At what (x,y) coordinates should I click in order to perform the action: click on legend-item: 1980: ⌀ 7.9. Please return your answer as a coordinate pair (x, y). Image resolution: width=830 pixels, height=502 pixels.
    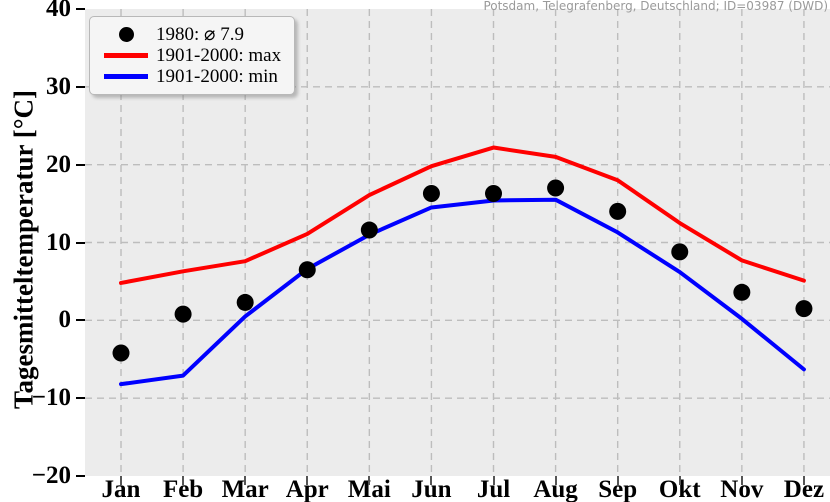
    Looking at the image, I should click on (190, 34).